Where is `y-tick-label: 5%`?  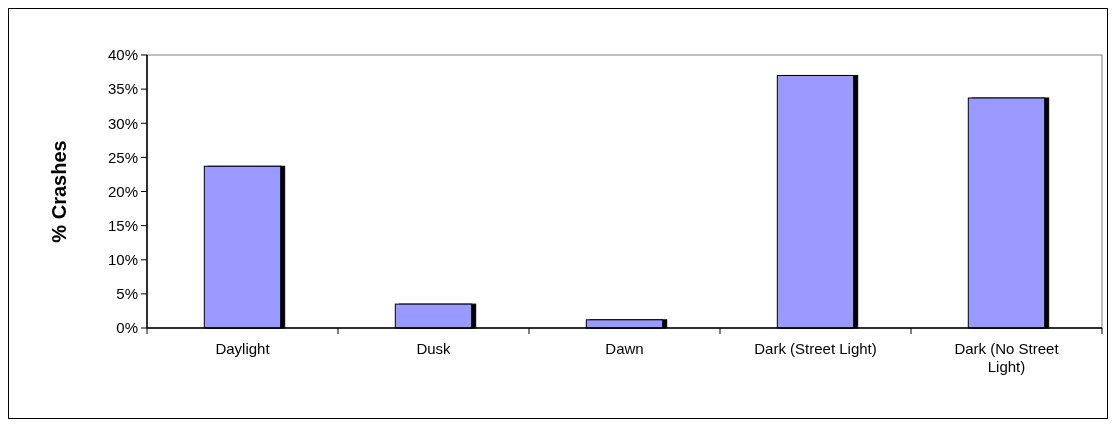 y-tick-label: 5% is located at coordinates (127, 294).